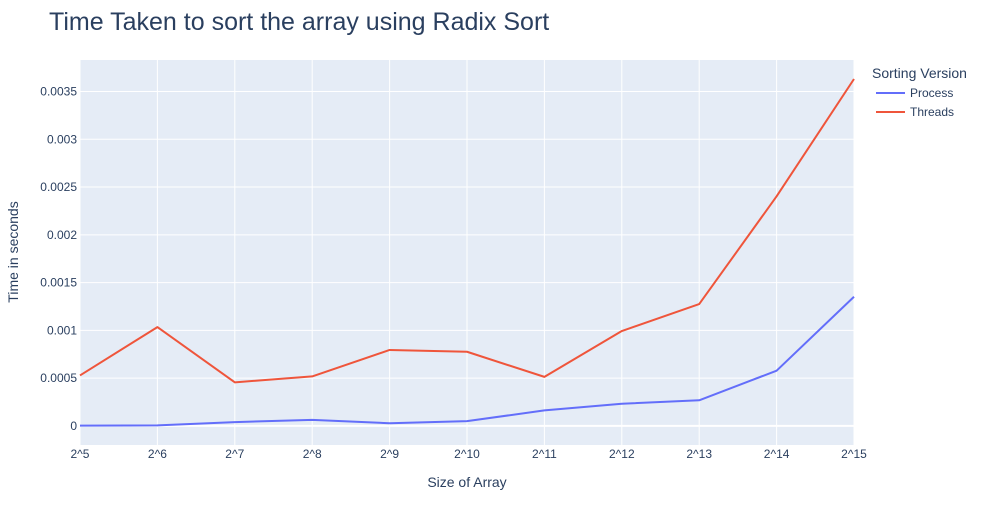 This screenshot has height=525, width=981. I want to click on x-tick-label: 2^9, so click(389, 454).